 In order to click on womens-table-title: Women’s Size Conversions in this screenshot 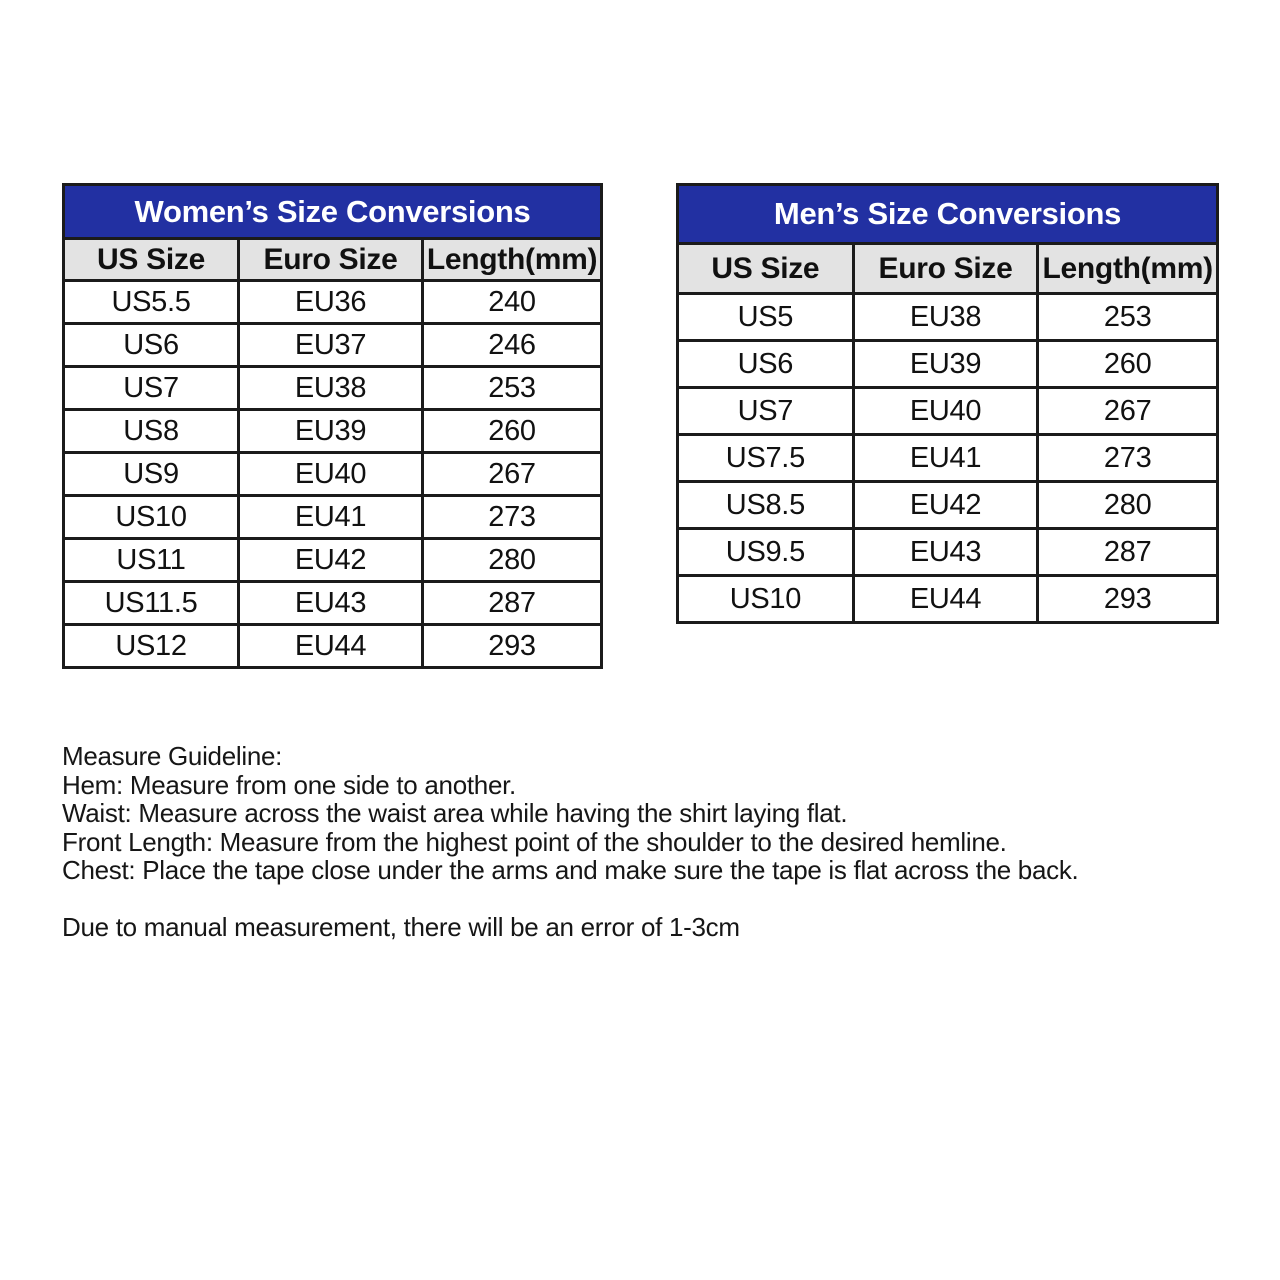, I will do `click(332, 211)`.